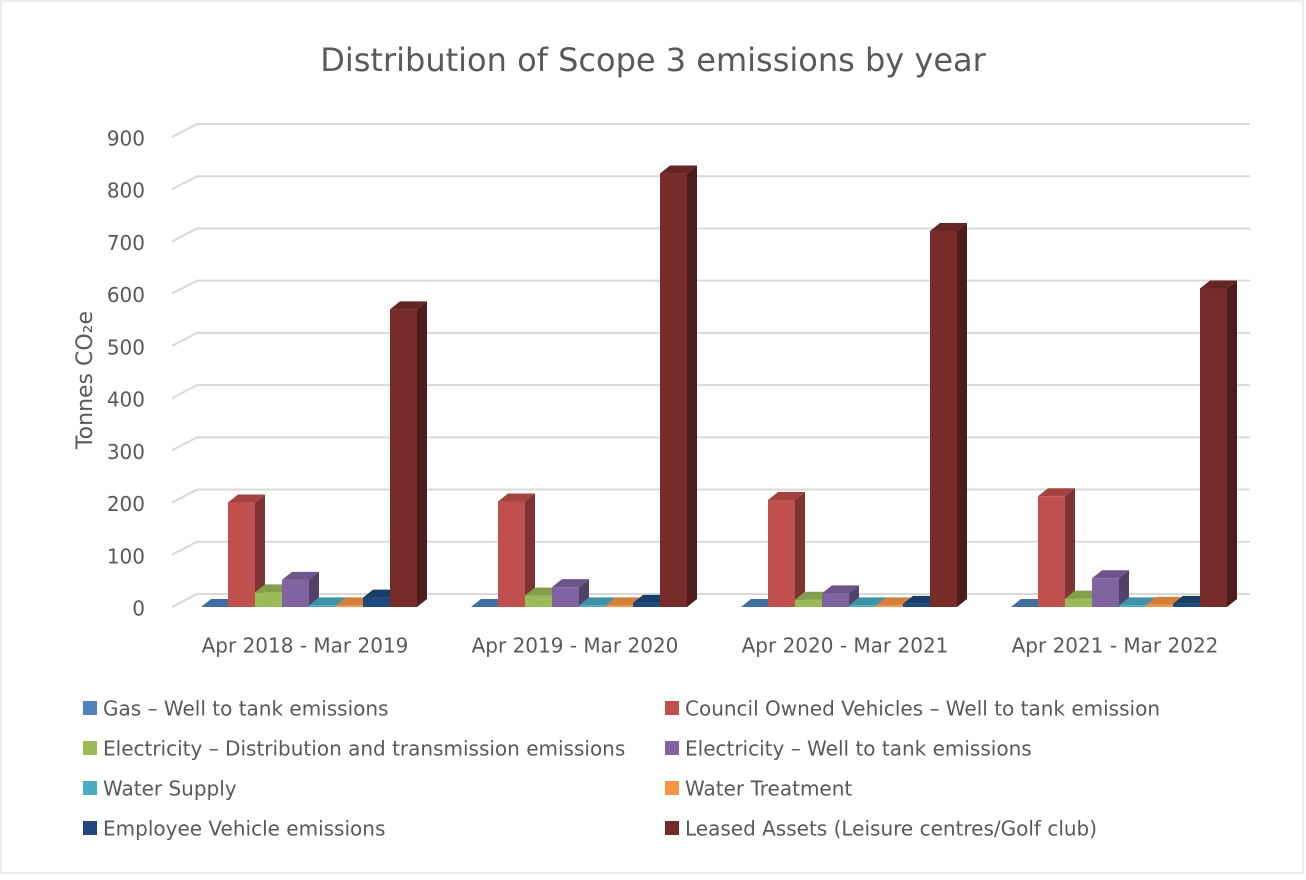 The image size is (1306, 880). I want to click on y-tick-label: 900, so click(126, 139).